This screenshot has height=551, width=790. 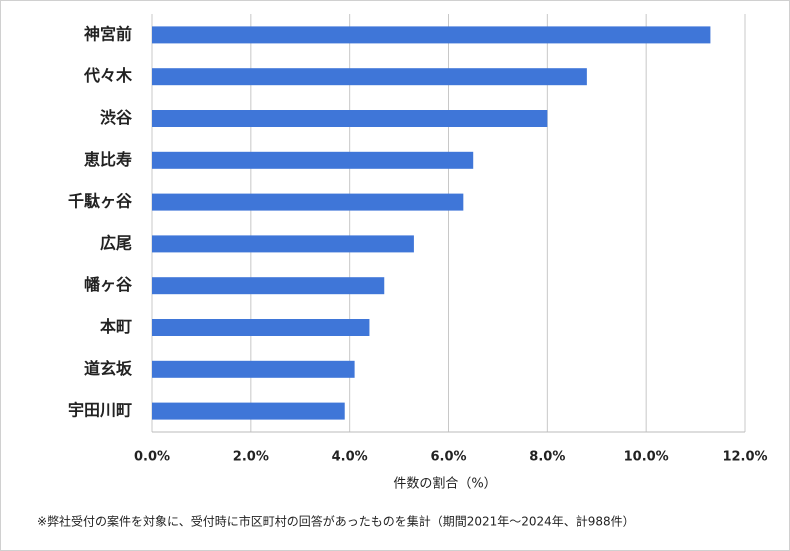 I want to click on x-tick-label: 2.0%, so click(x=251, y=457).